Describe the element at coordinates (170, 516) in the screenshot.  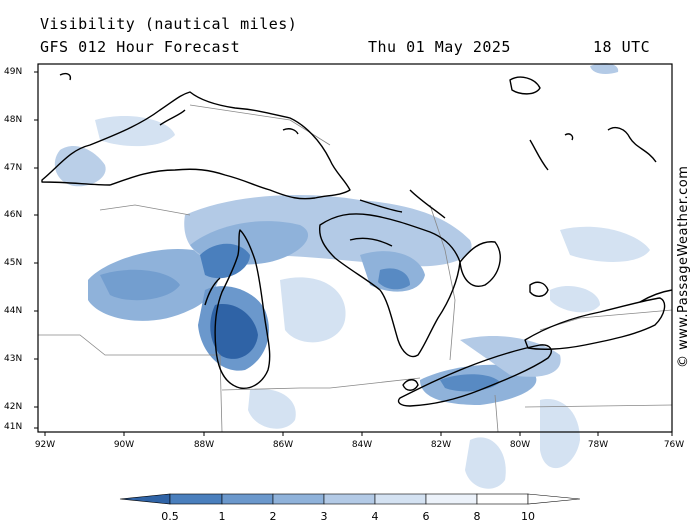
I see `colorbar-label: 0.5` at that location.